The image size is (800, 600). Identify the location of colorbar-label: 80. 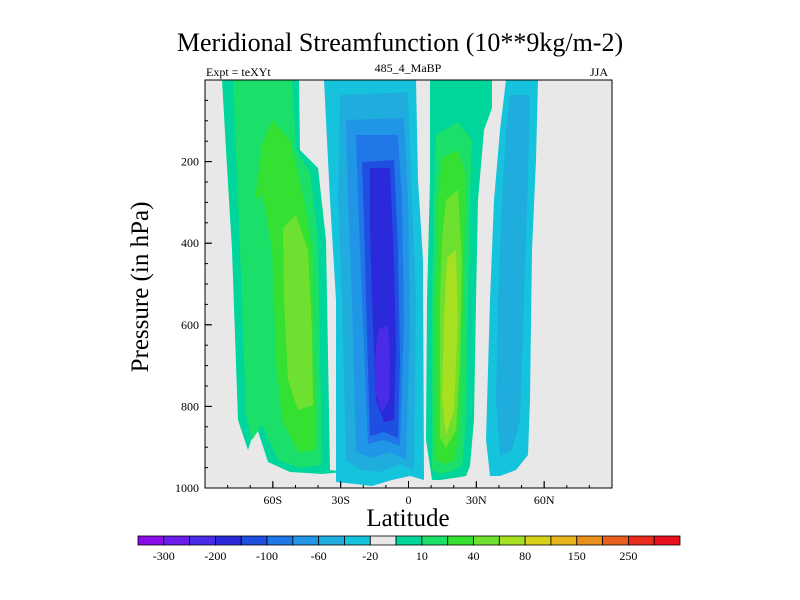
(525, 556).